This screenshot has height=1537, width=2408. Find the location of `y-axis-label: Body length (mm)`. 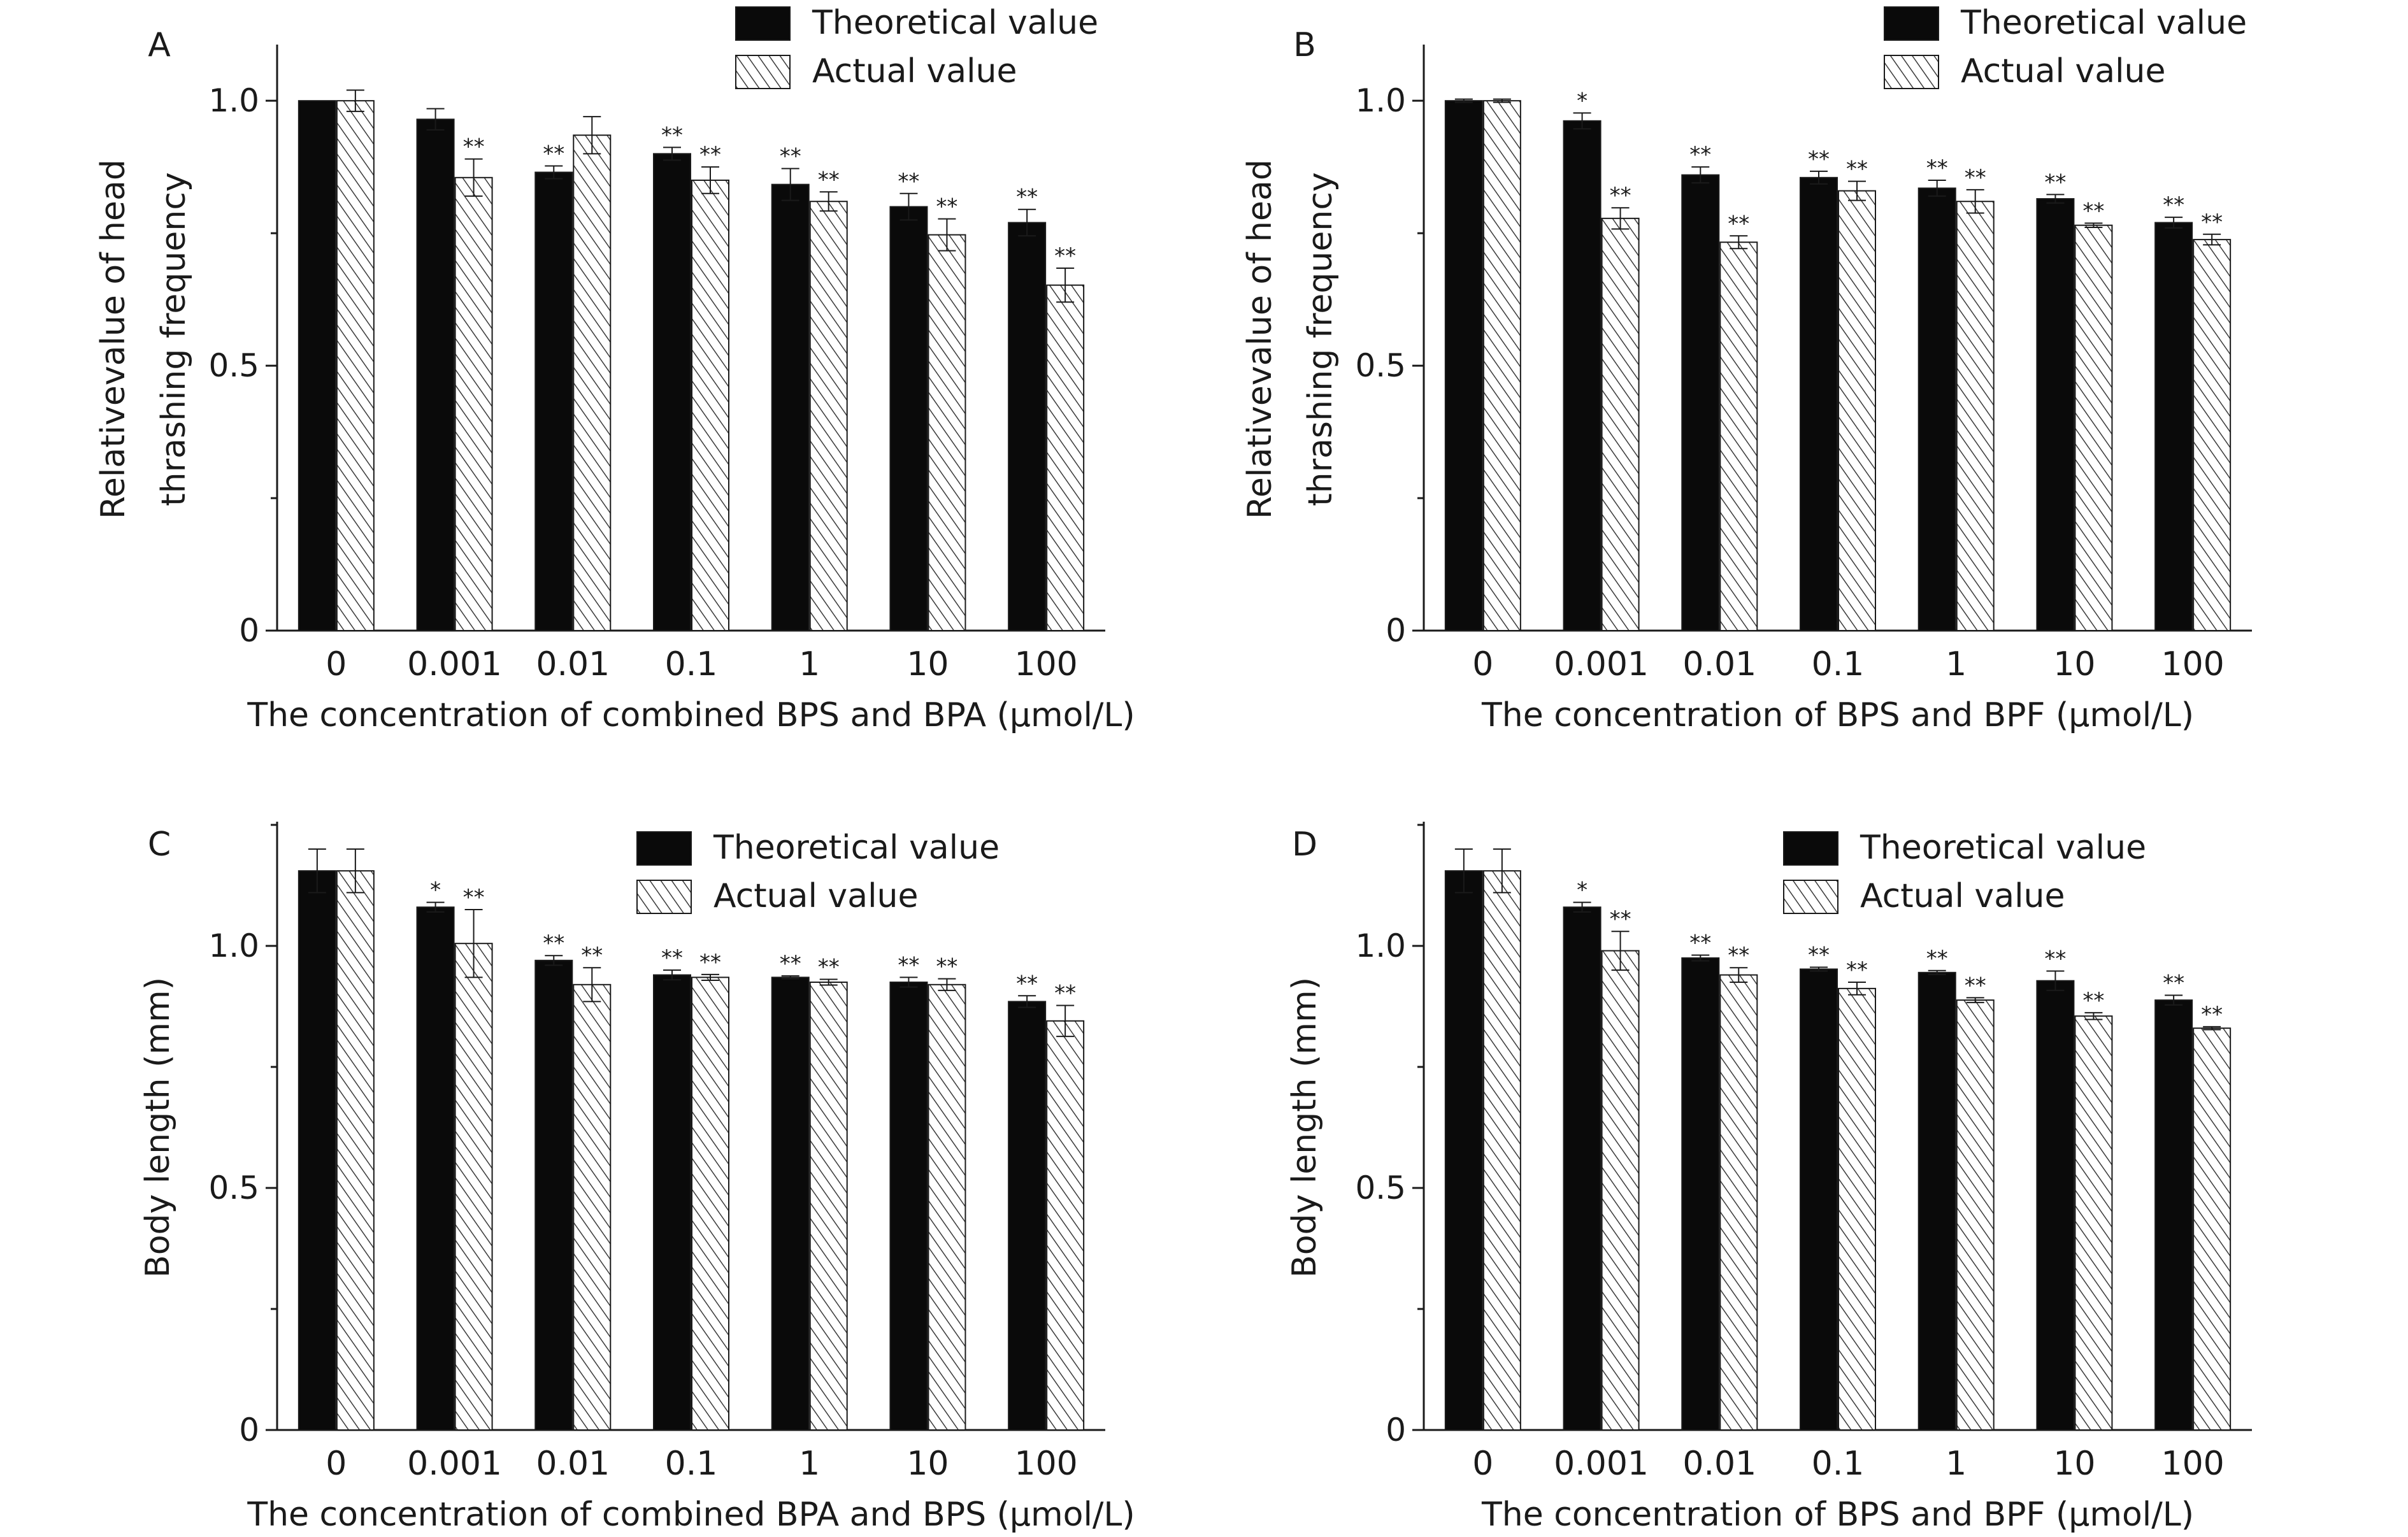

y-axis-label: Body length (mm) is located at coordinates (158, 1127).